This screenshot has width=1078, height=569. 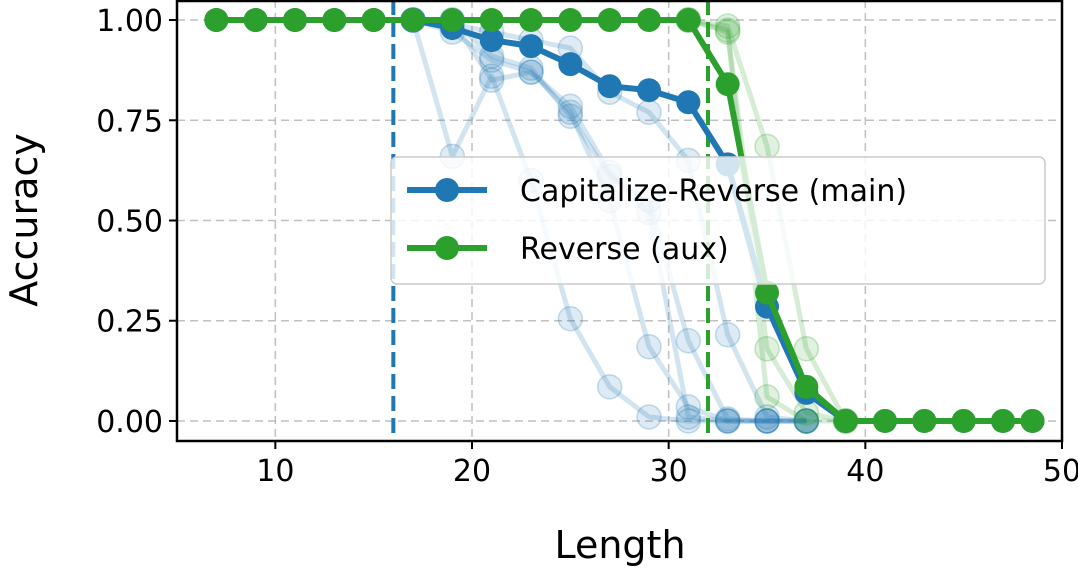 What do you see at coordinates (129, 322) in the screenshot?
I see `y-tick-label: 0.25` at bounding box center [129, 322].